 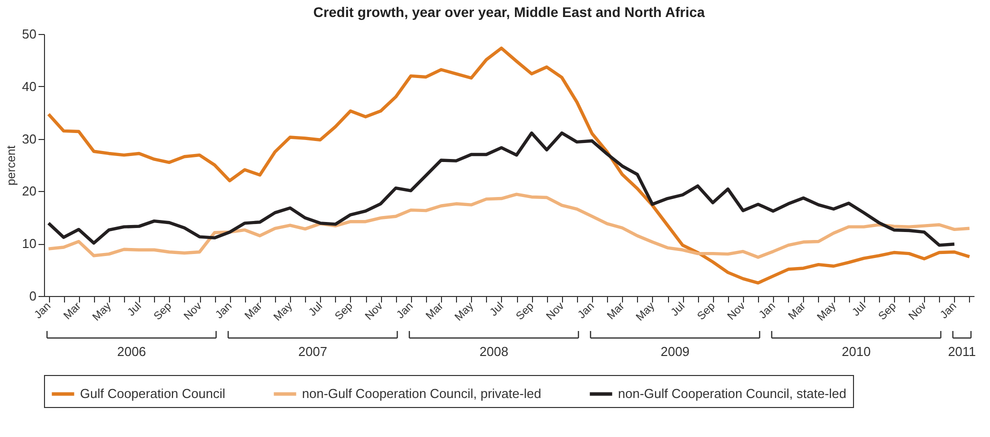 I want to click on line-series, so click(x=509, y=225).